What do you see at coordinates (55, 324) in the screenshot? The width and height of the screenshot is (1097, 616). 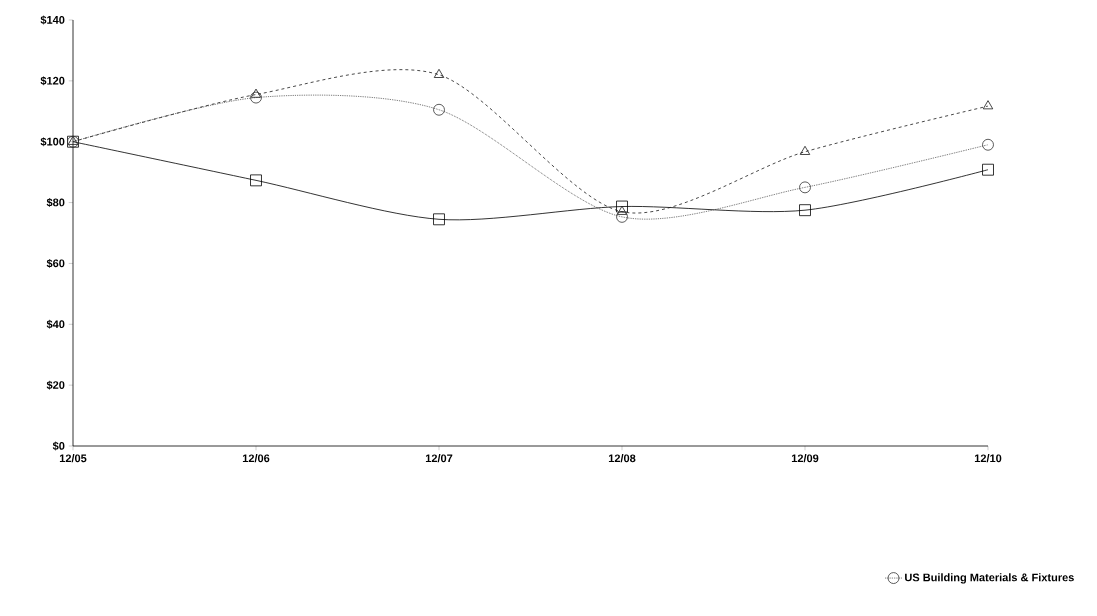 I see `y-tick-label: $40` at bounding box center [55, 324].